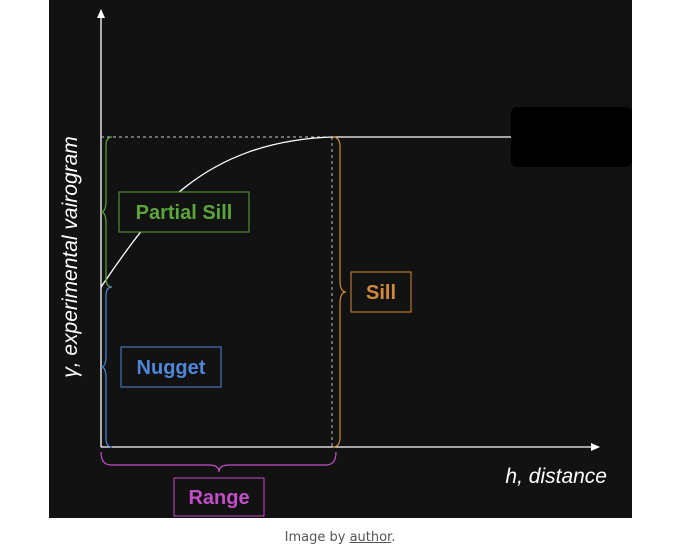 This screenshot has width=680, height=548. I want to click on sill-label: Sill, so click(381, 293).